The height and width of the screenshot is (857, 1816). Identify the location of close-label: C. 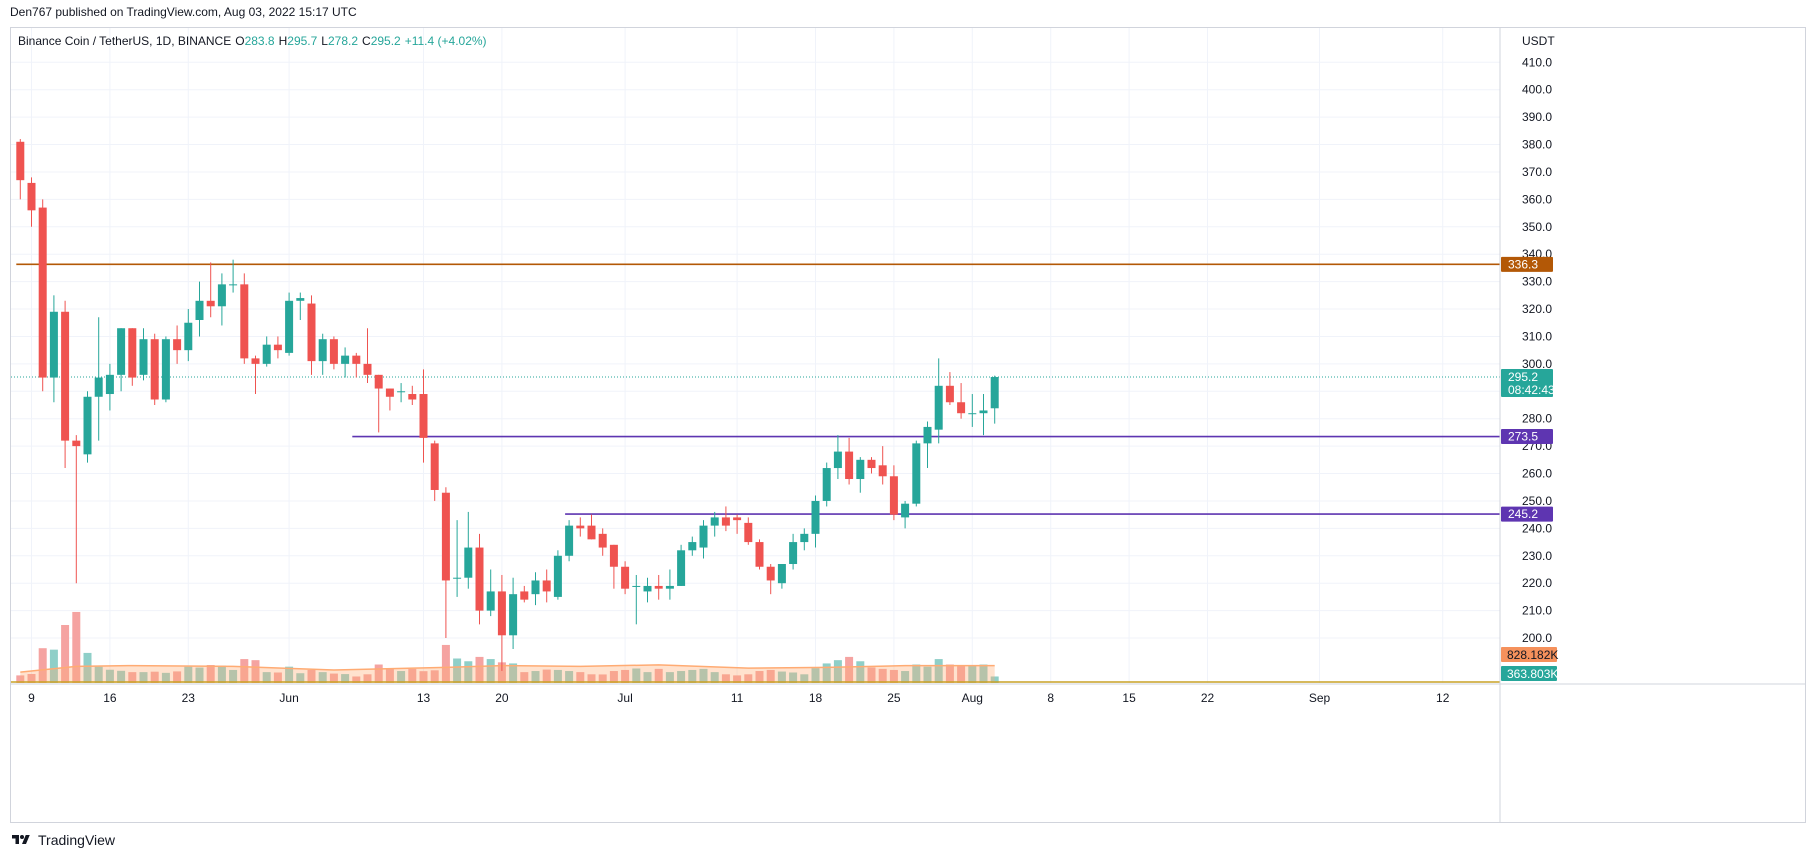
(366, 41).